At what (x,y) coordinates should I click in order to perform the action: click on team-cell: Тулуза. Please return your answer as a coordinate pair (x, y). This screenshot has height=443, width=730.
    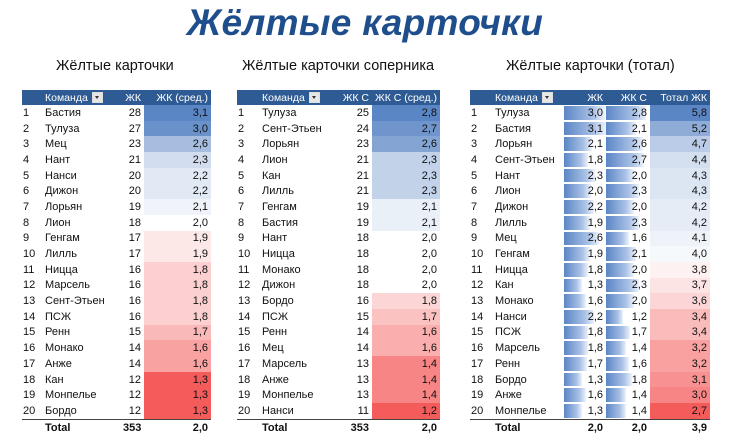
    Looking at the image, I should click on (512, 112).